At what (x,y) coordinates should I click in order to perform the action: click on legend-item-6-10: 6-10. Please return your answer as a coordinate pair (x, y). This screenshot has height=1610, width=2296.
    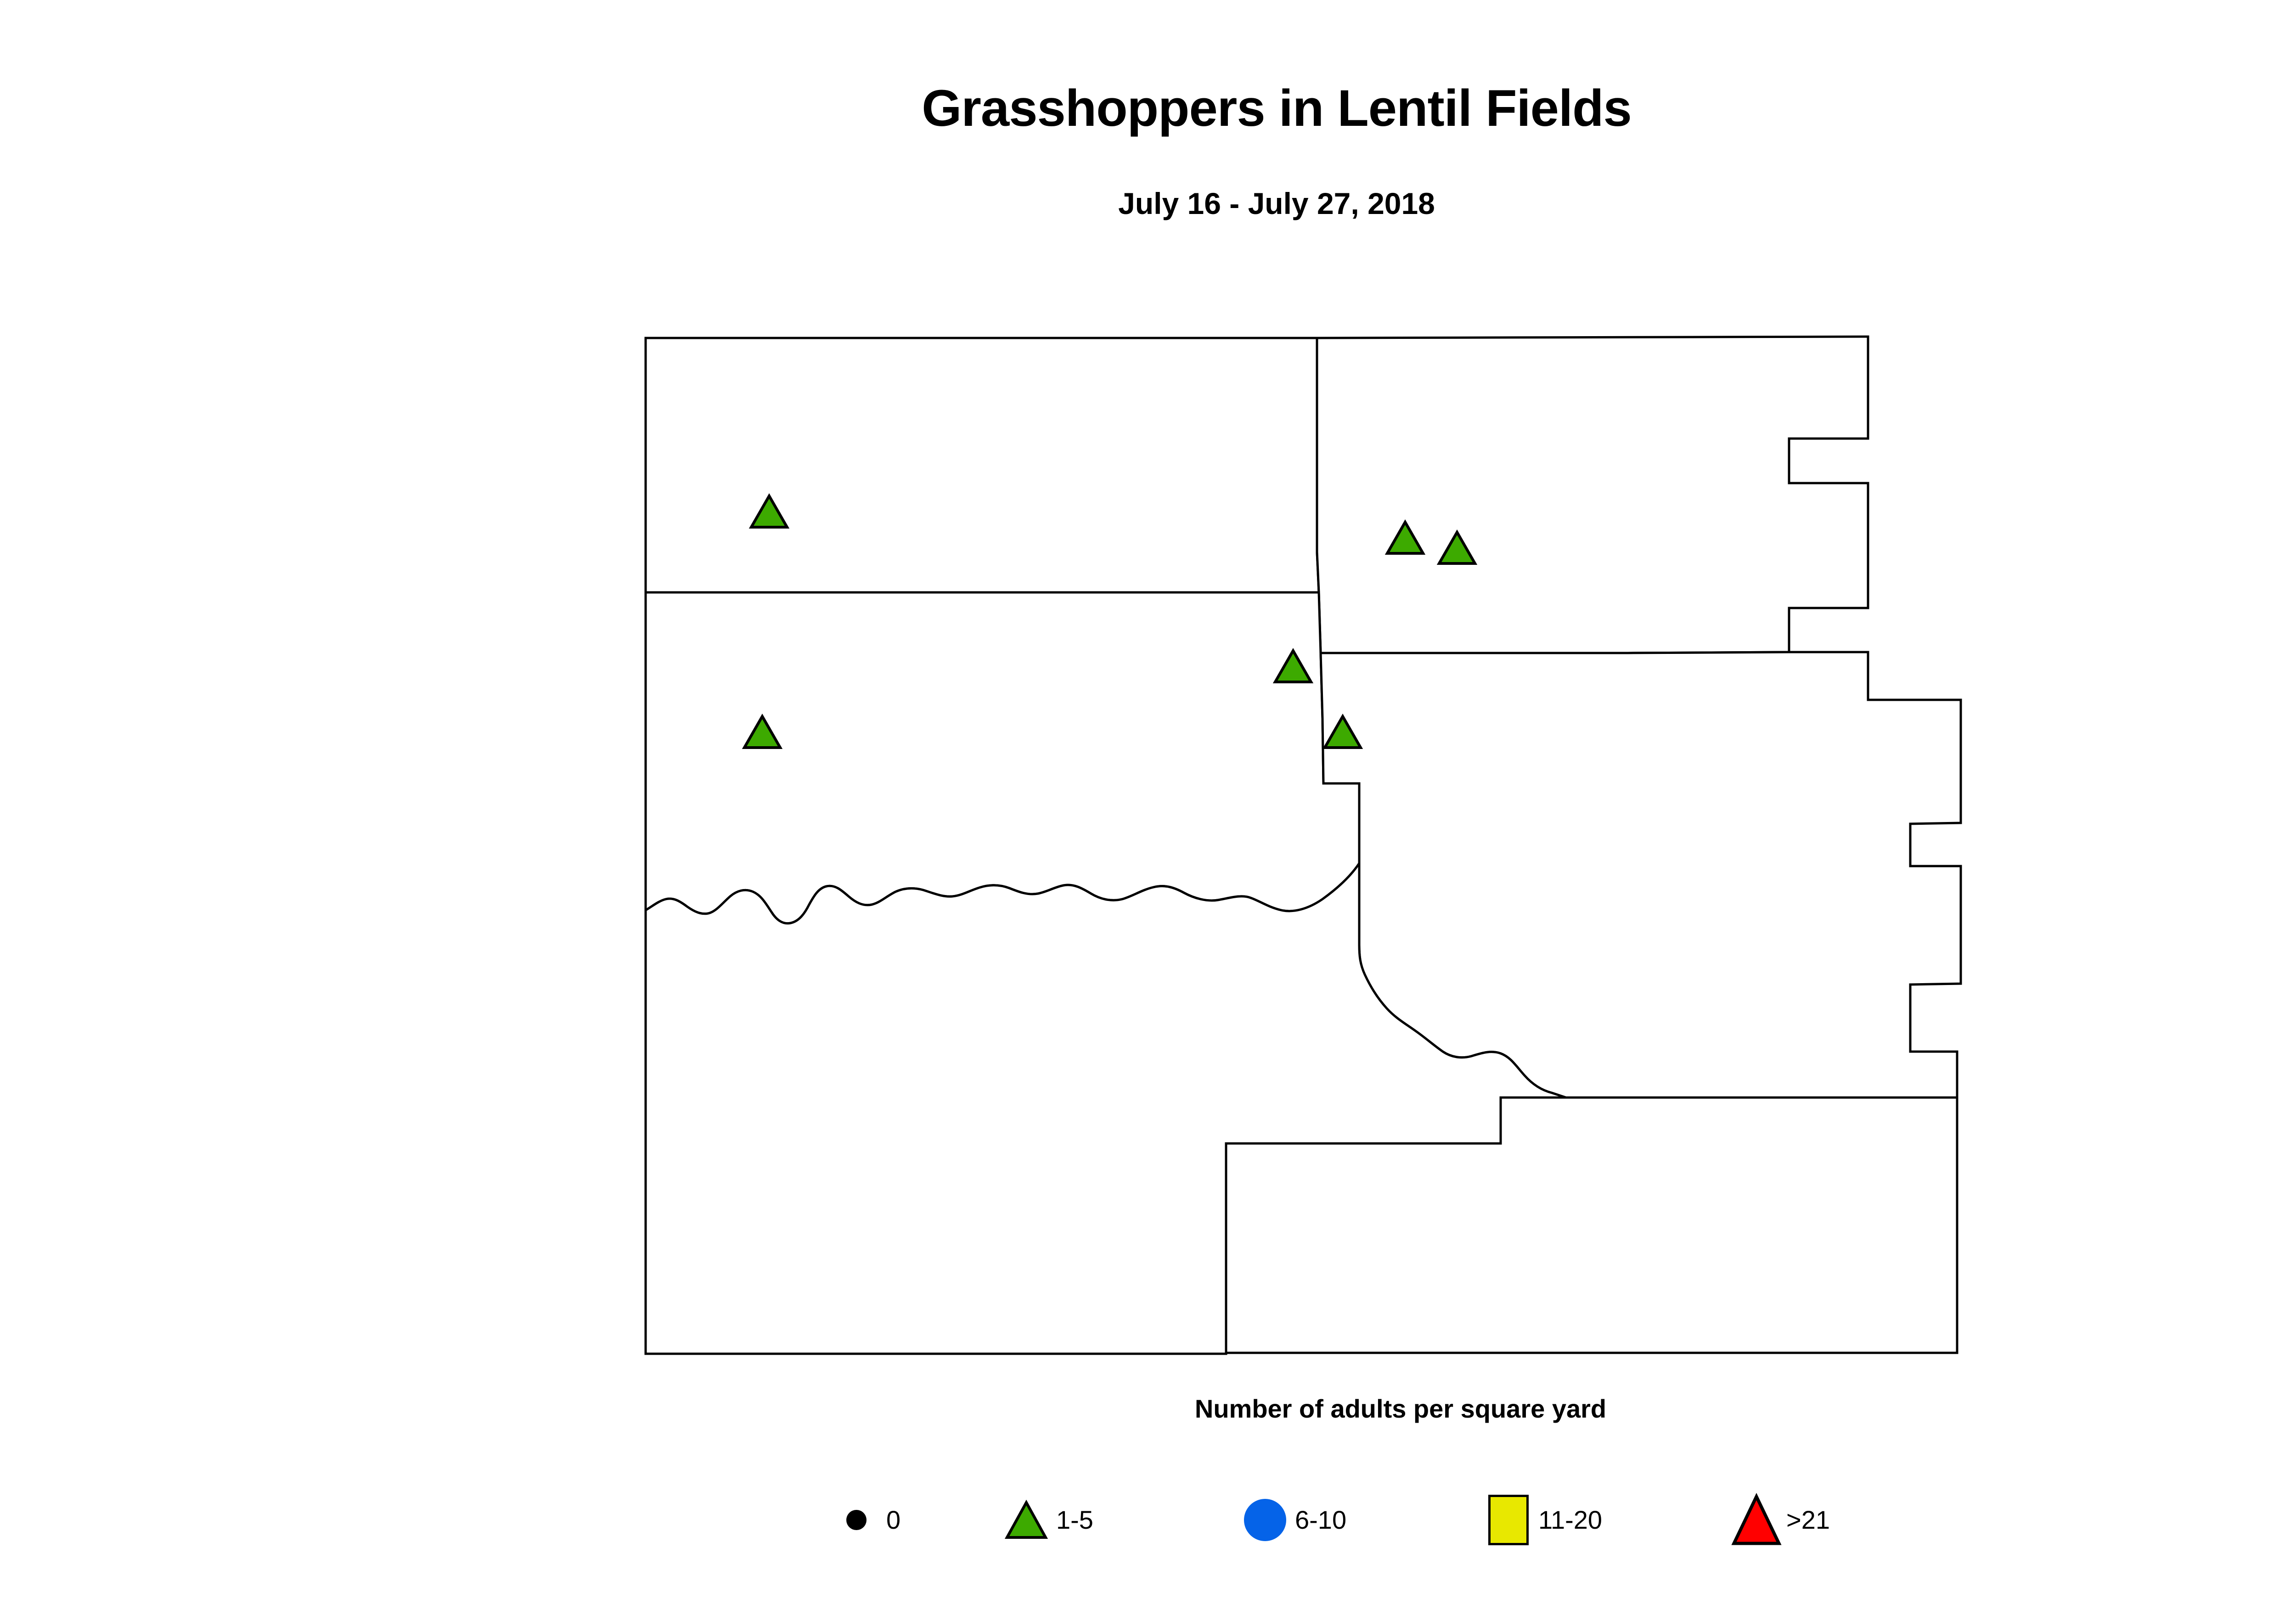
    Looking at the image, I should click on (1290, 1520).